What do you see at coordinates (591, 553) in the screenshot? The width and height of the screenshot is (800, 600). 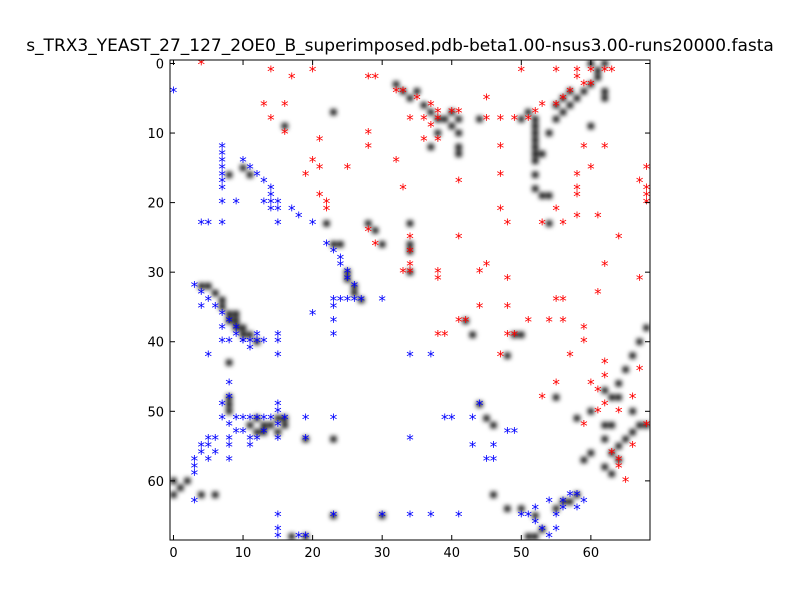 I see `x-tick-label: 60` at bounding box center [591, 553].